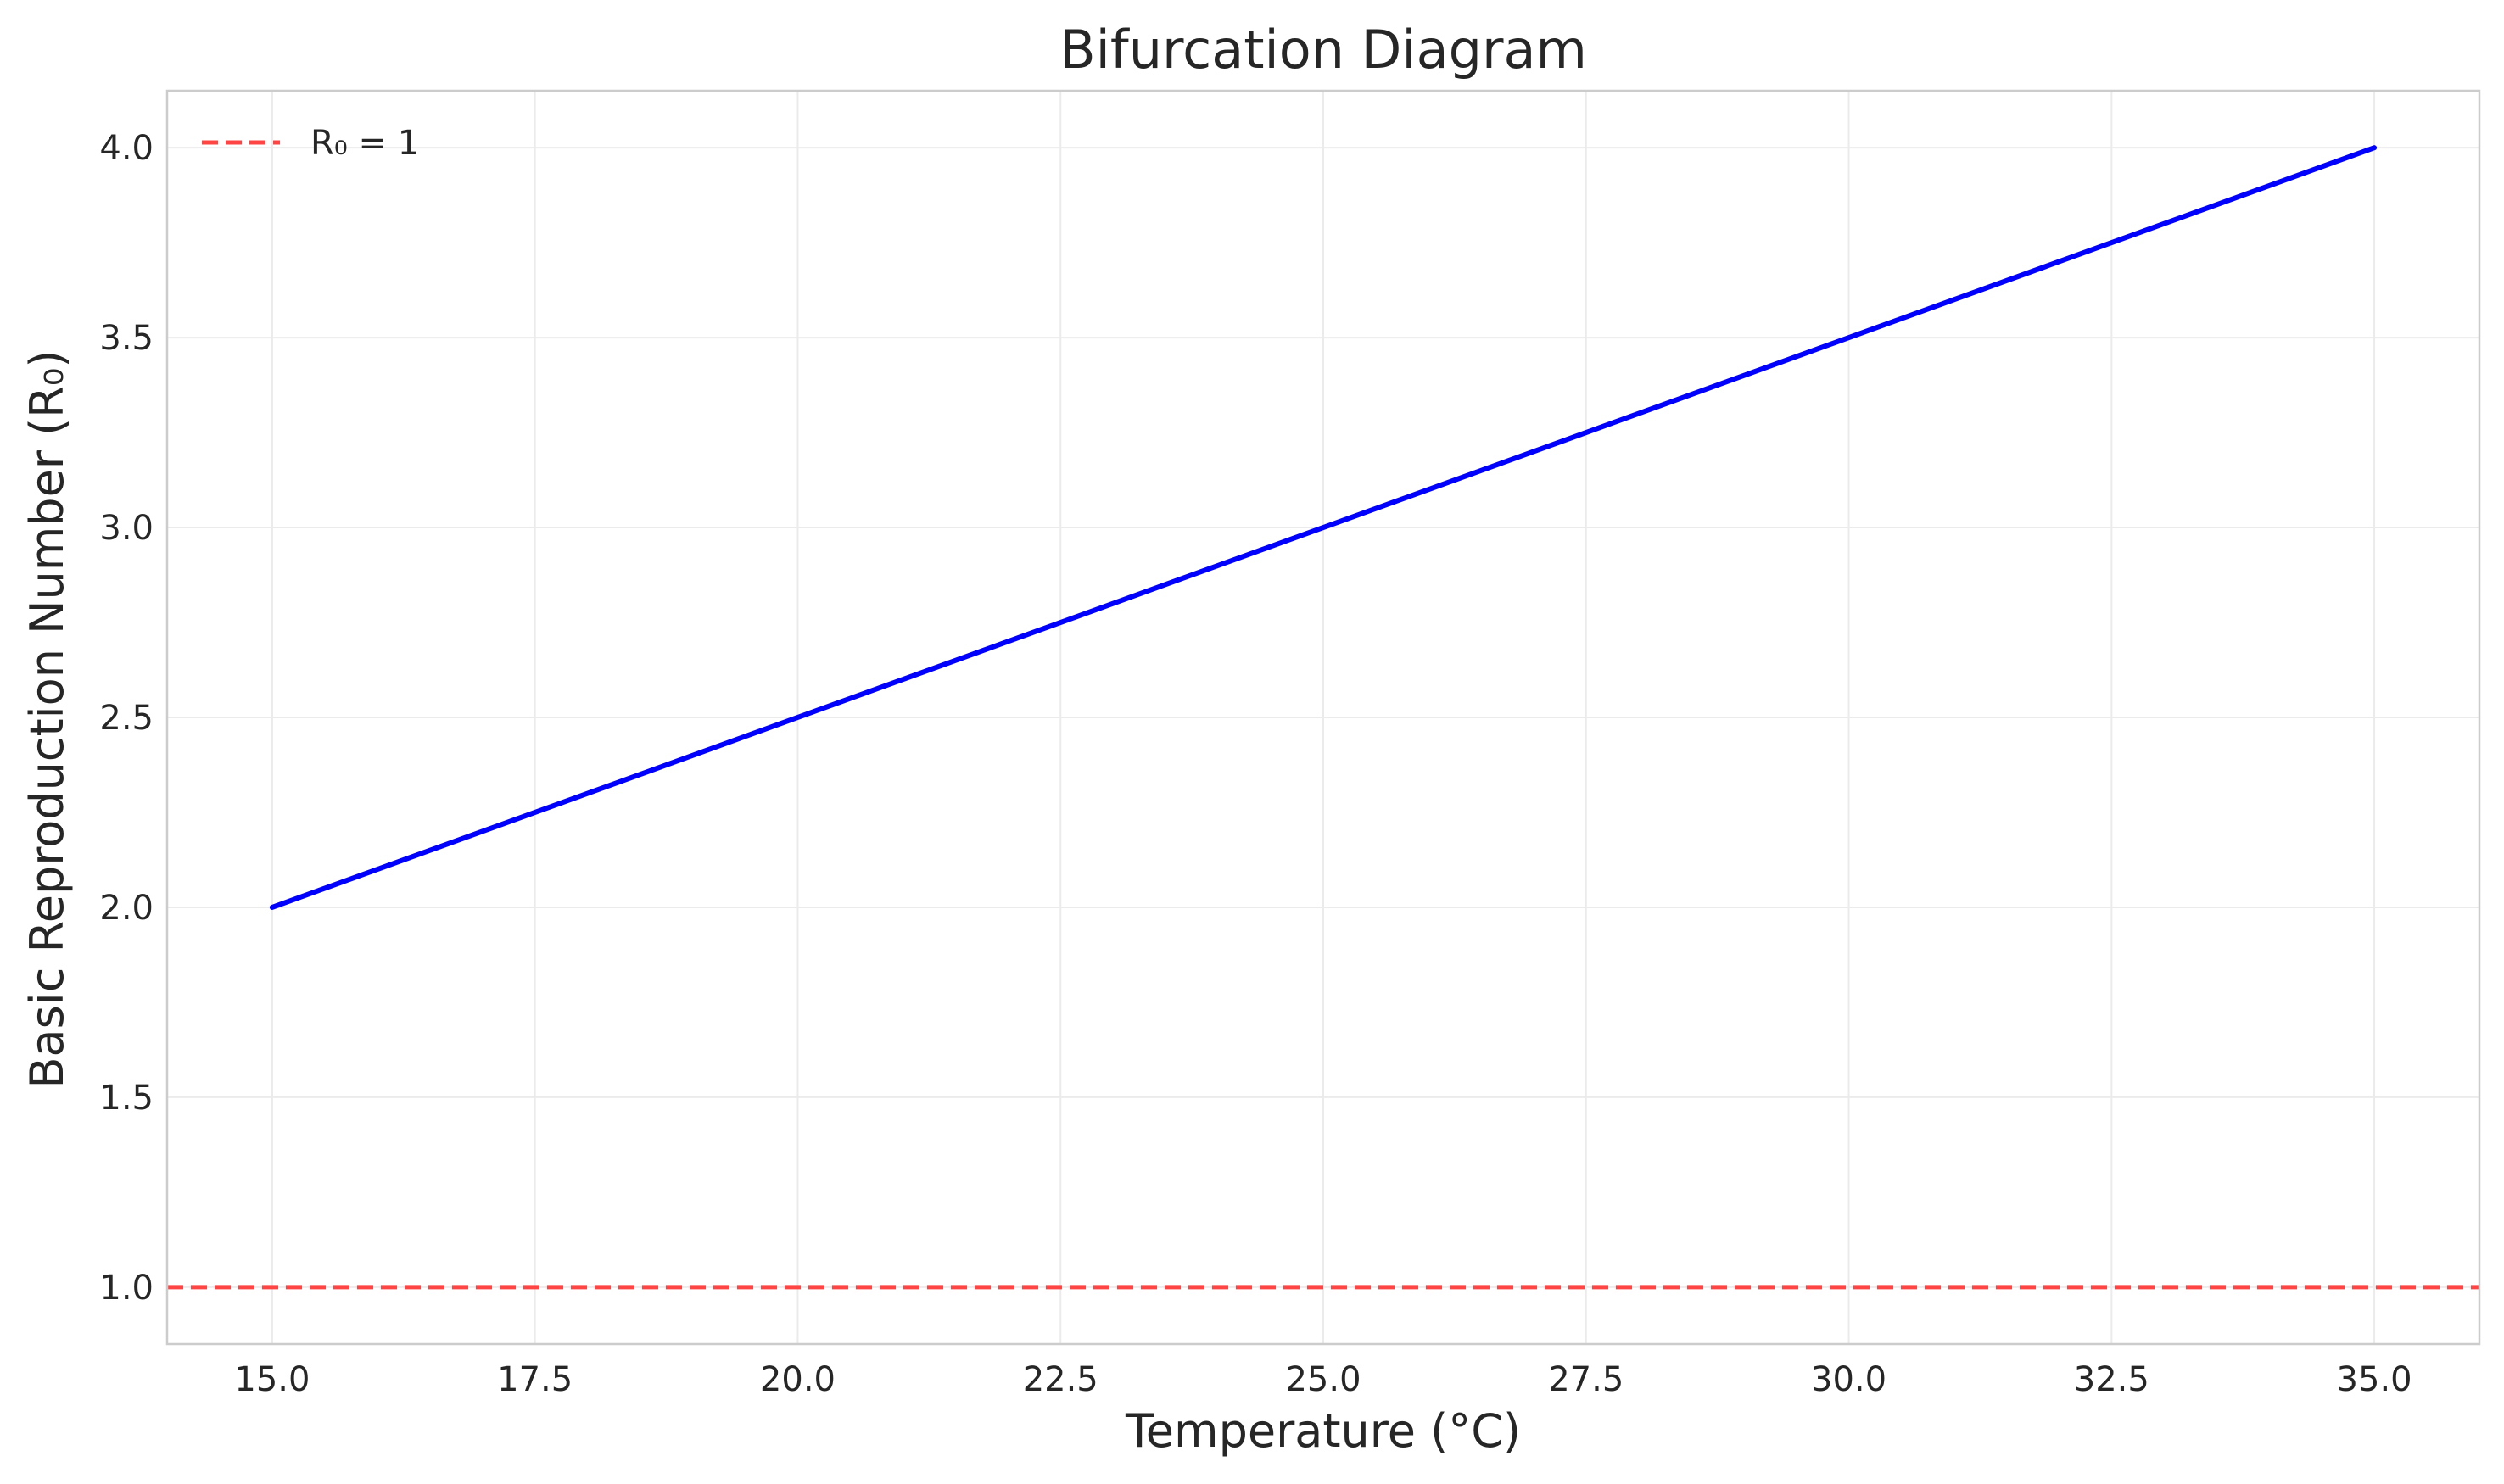 The image size is (2504, 1484). I want to click on y-tick-label: 1.0, so click(127, 1289).